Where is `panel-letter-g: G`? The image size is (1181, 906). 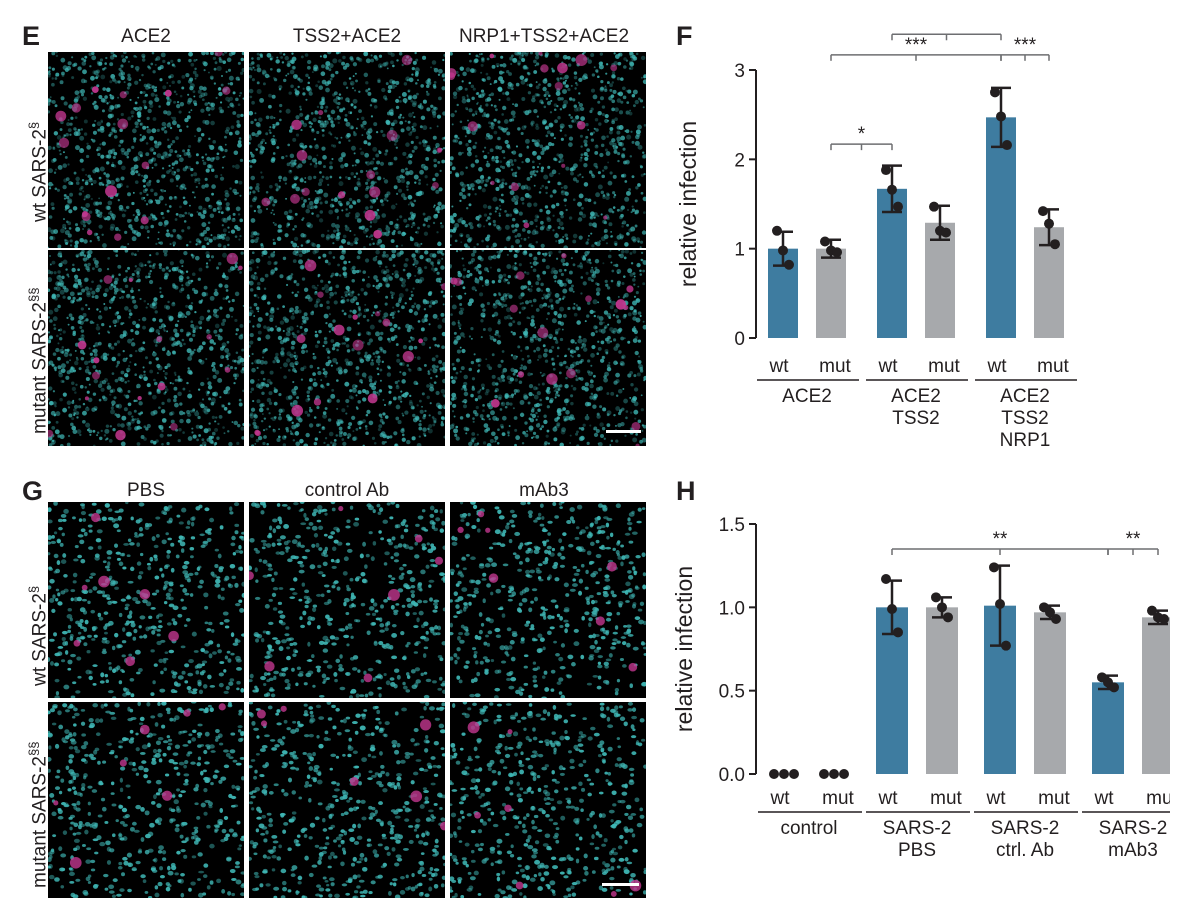
panel-letter-g: G is located at coordinates (33, 491).